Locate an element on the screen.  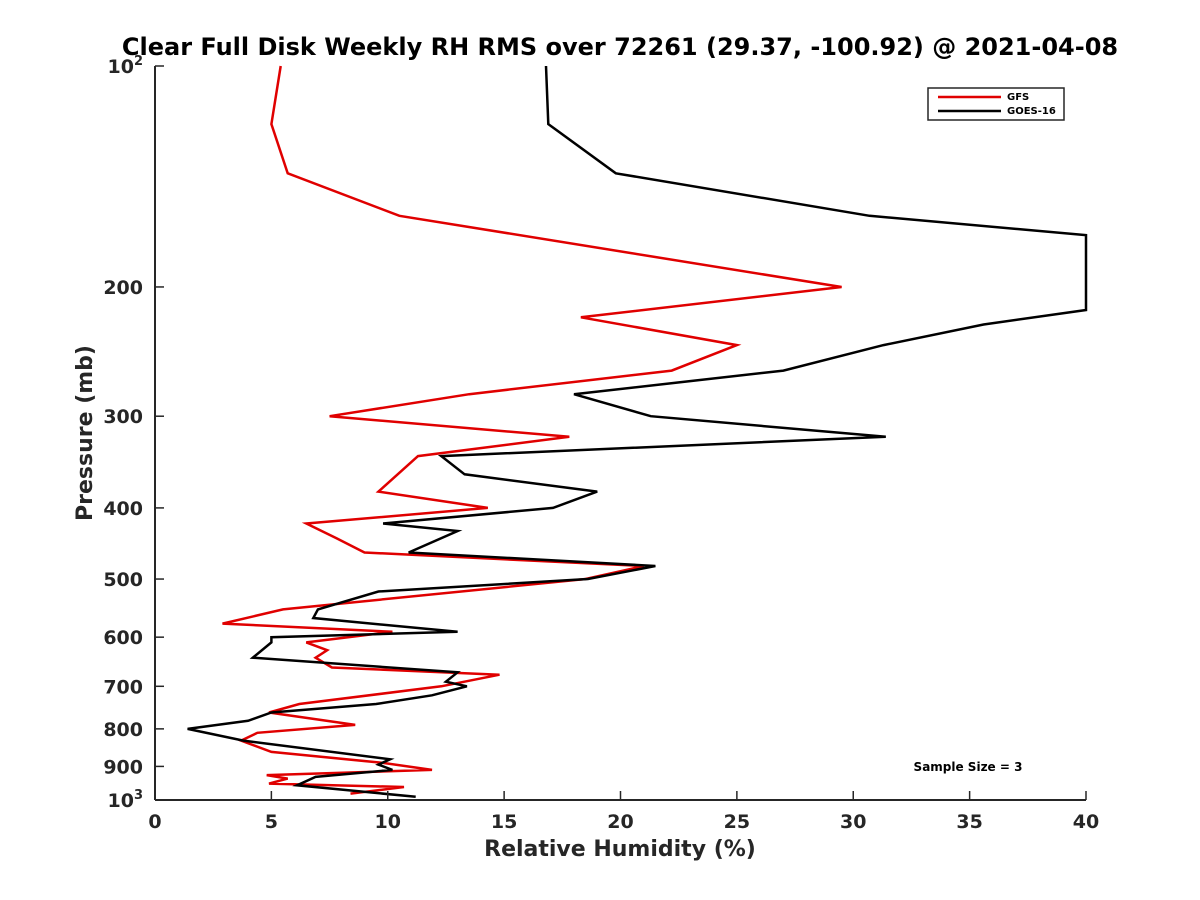
y-tick-label-base: 200 is located at coordinates (123, 288).